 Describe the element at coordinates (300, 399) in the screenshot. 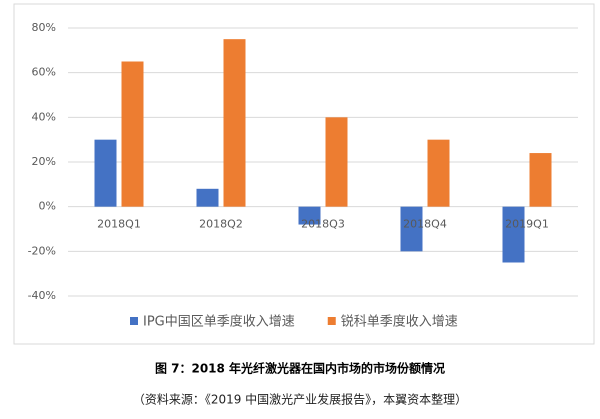

I see `source: （资料来源：《2019 中国激光产业发展报告》，本翼资本整理）` at that location.